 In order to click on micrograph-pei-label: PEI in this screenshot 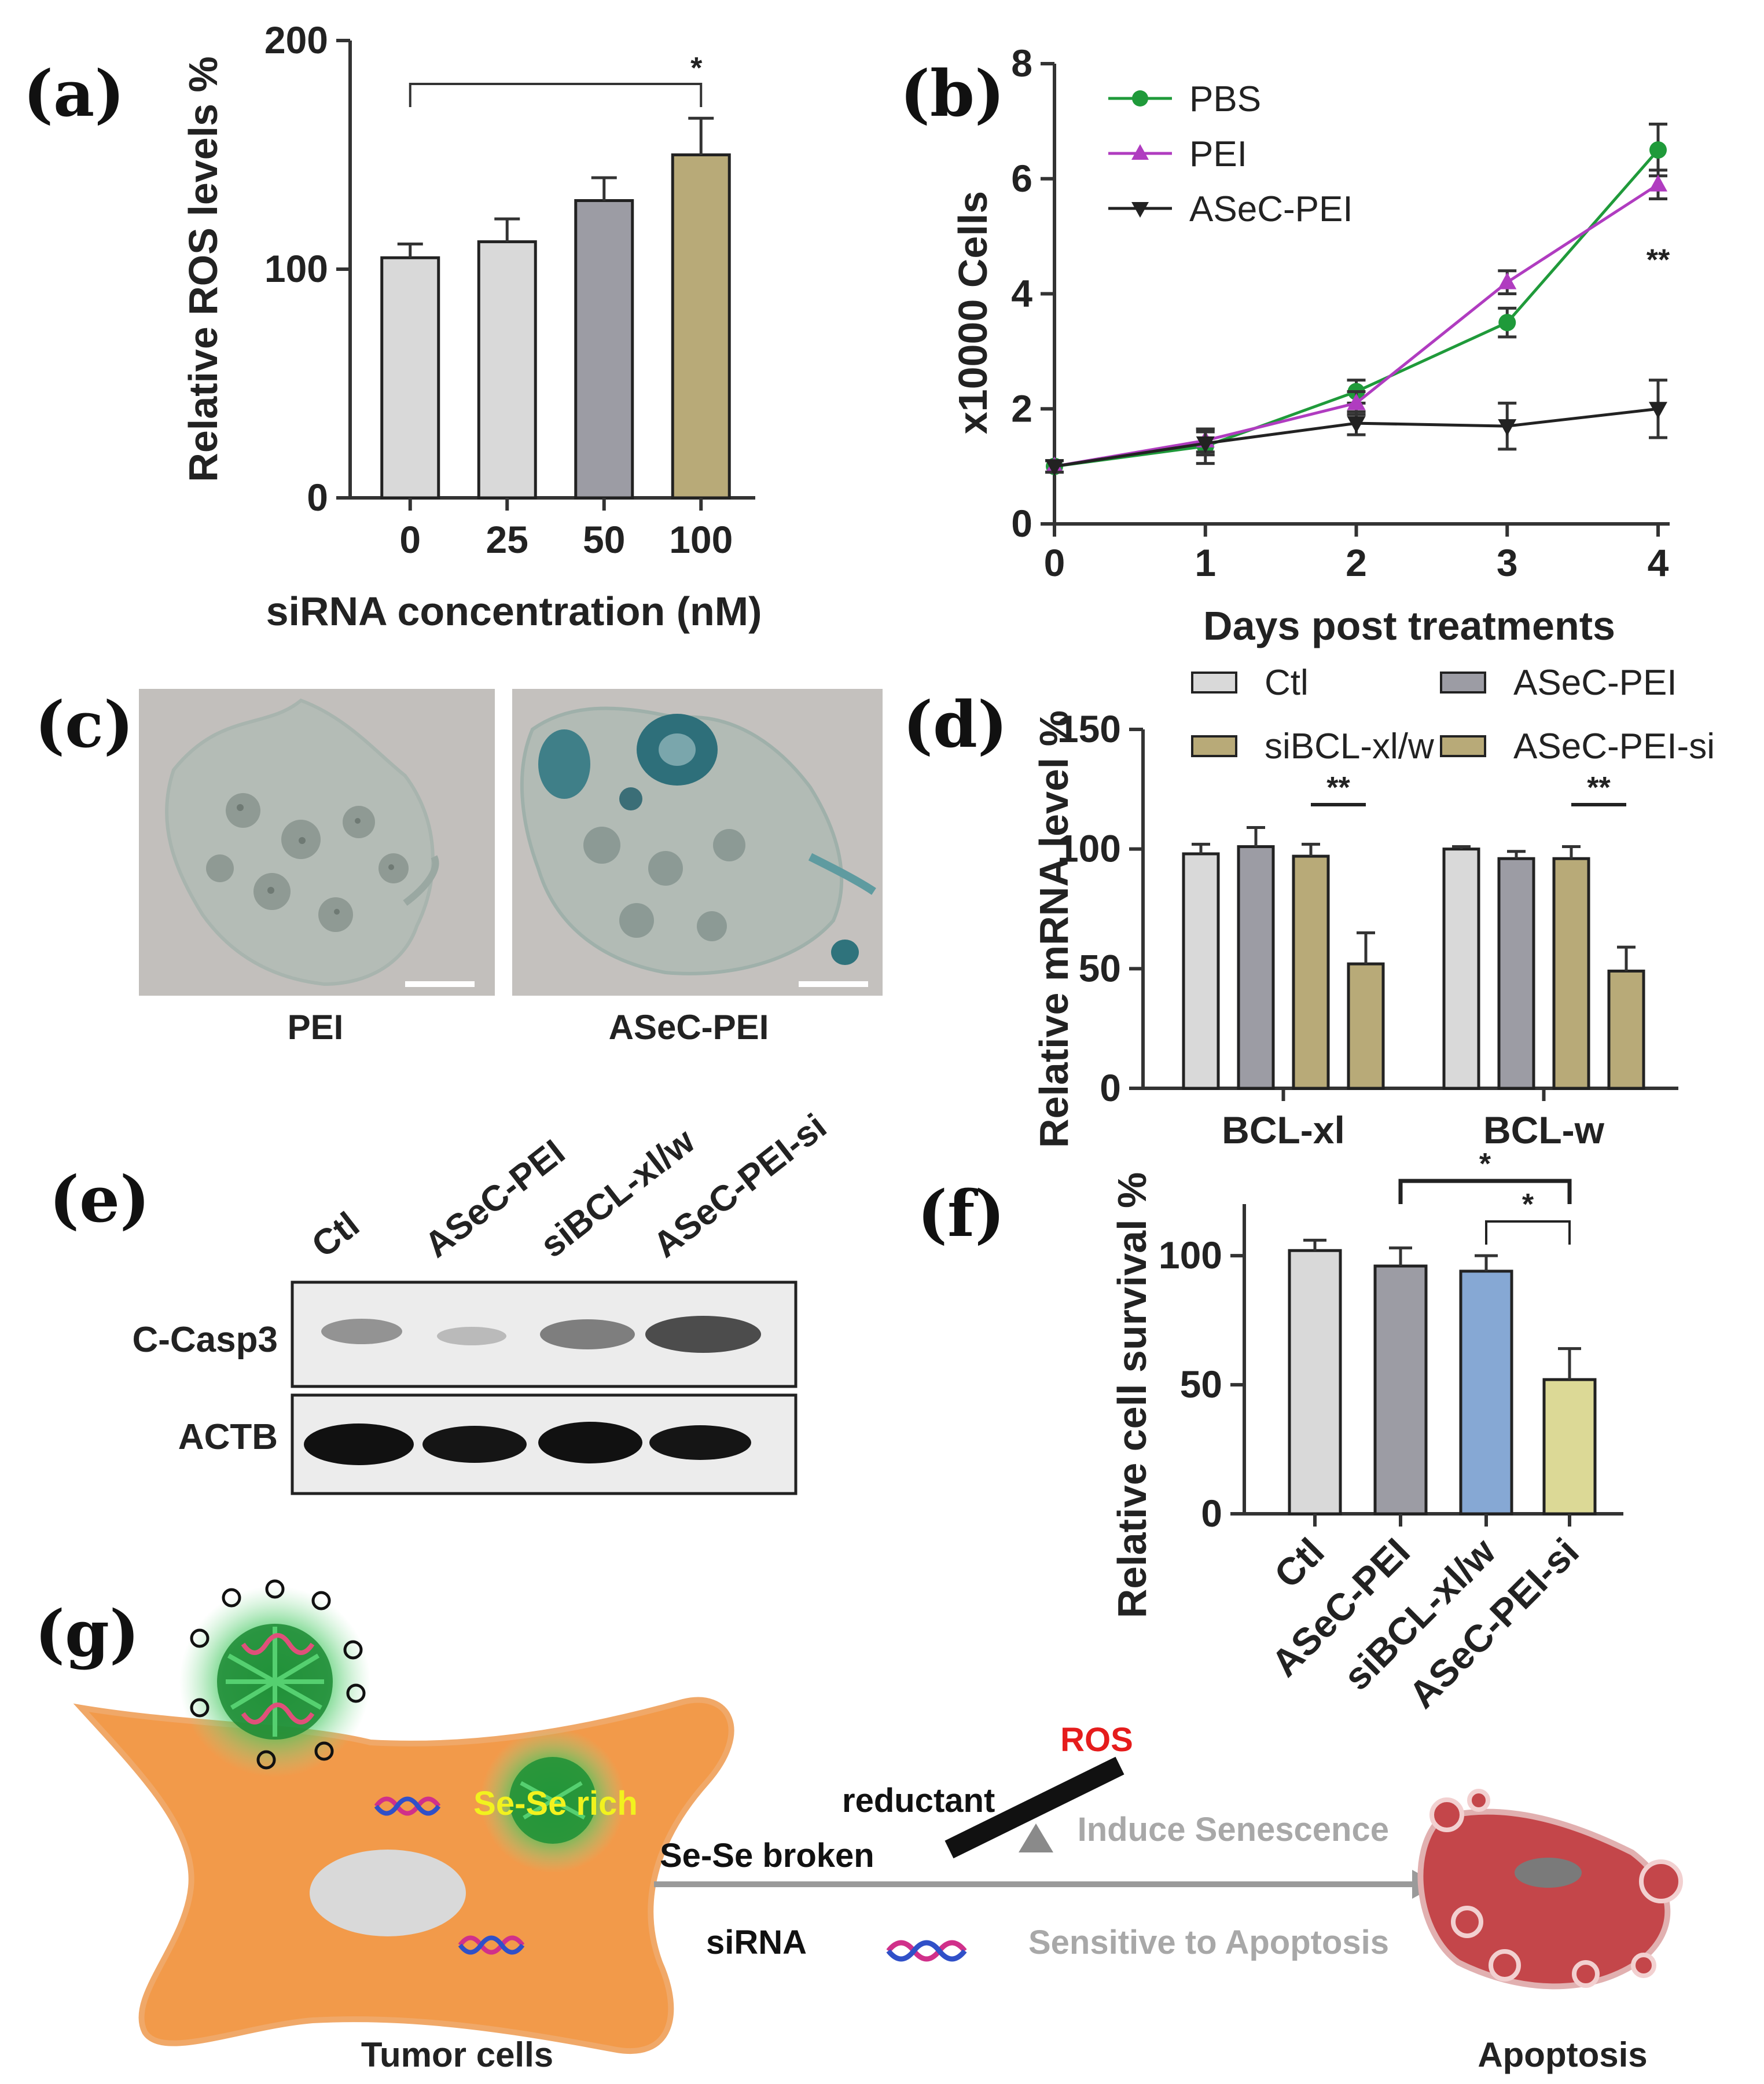, I will do `click(316, 1027)`.